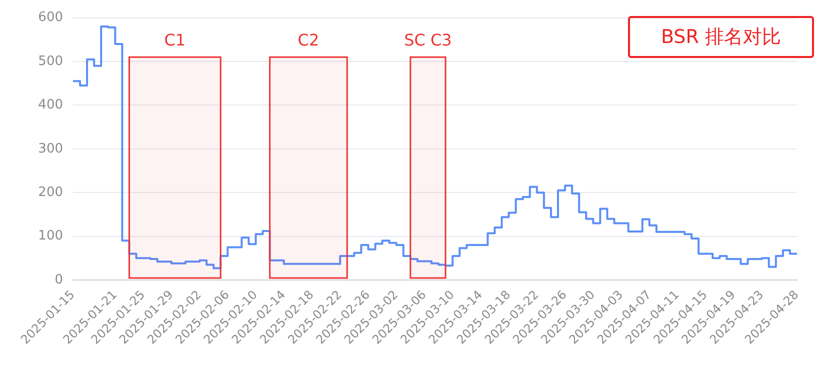  What do you see at coordinates (50, 148) in the screenshot?
I see `y-tick-label: 300` at bounding box center [50, 148].